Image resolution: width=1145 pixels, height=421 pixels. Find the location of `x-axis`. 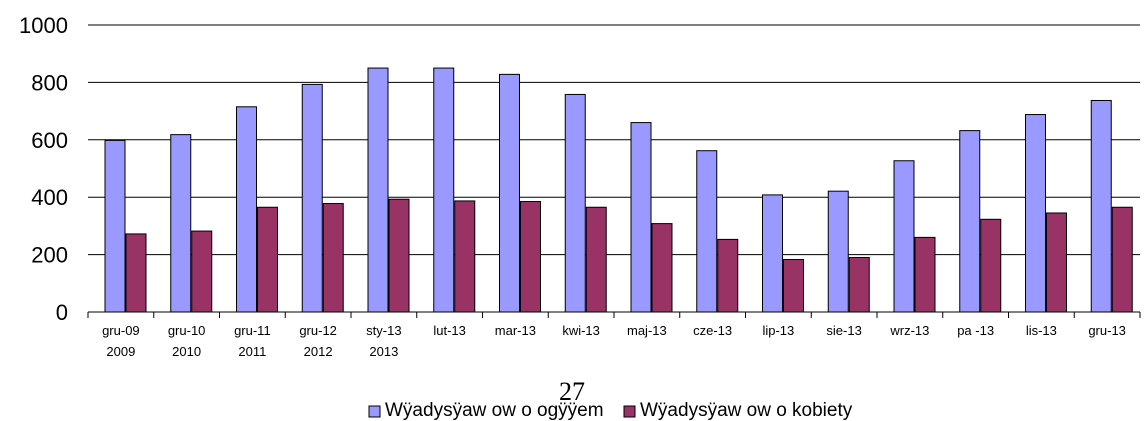

x-axis is located at coordinates (614, 314).